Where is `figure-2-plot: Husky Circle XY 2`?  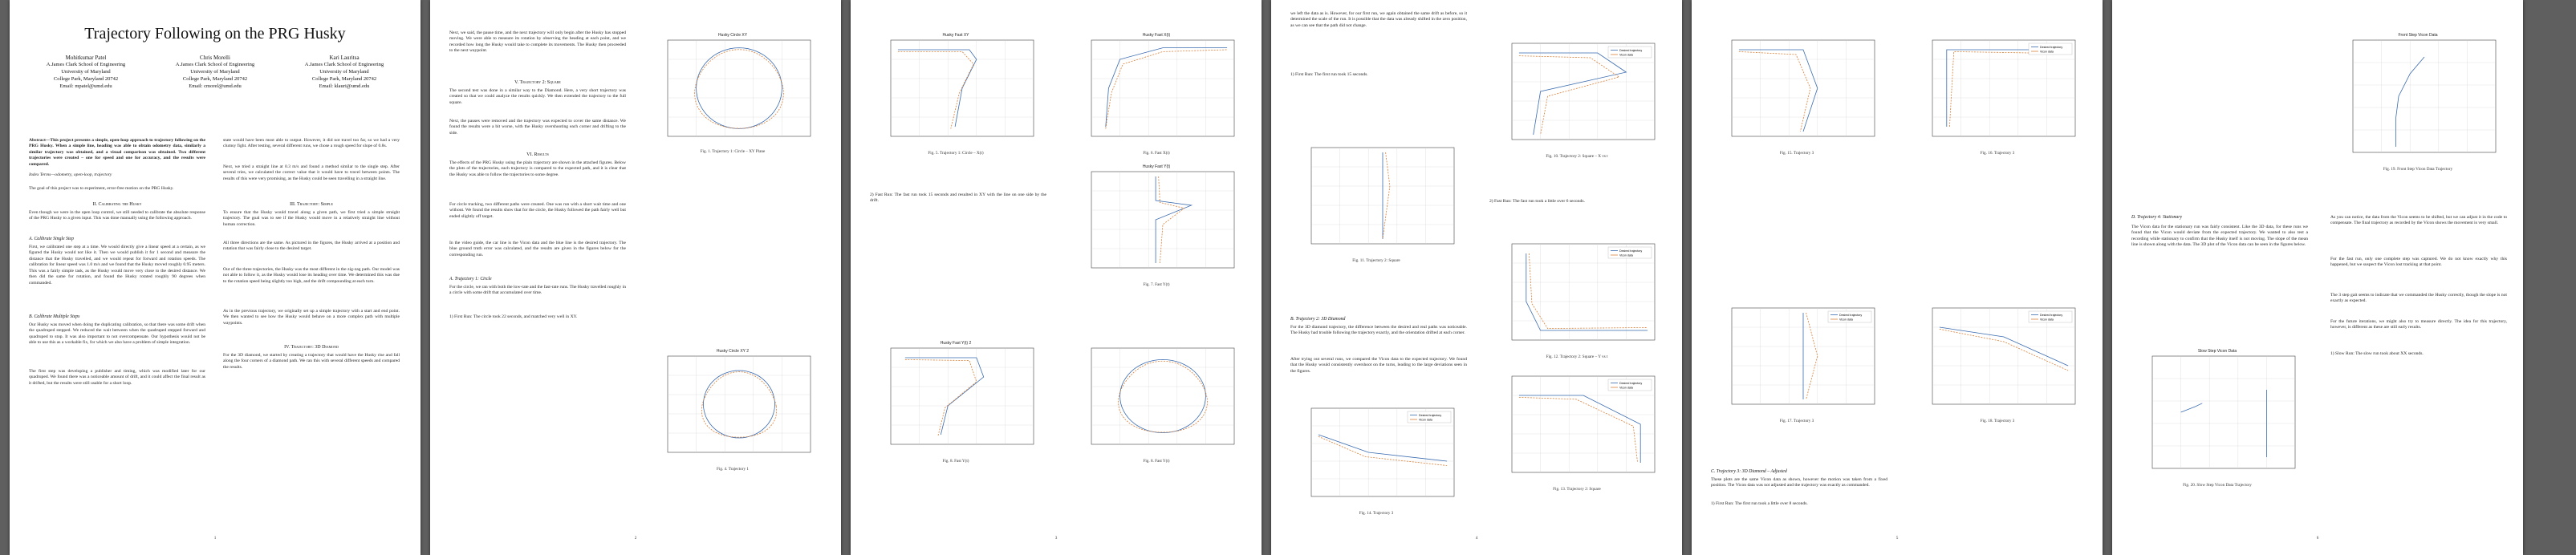
figure-2-plot: Husky Circle XY 2 is located at coordinates (739, 401).